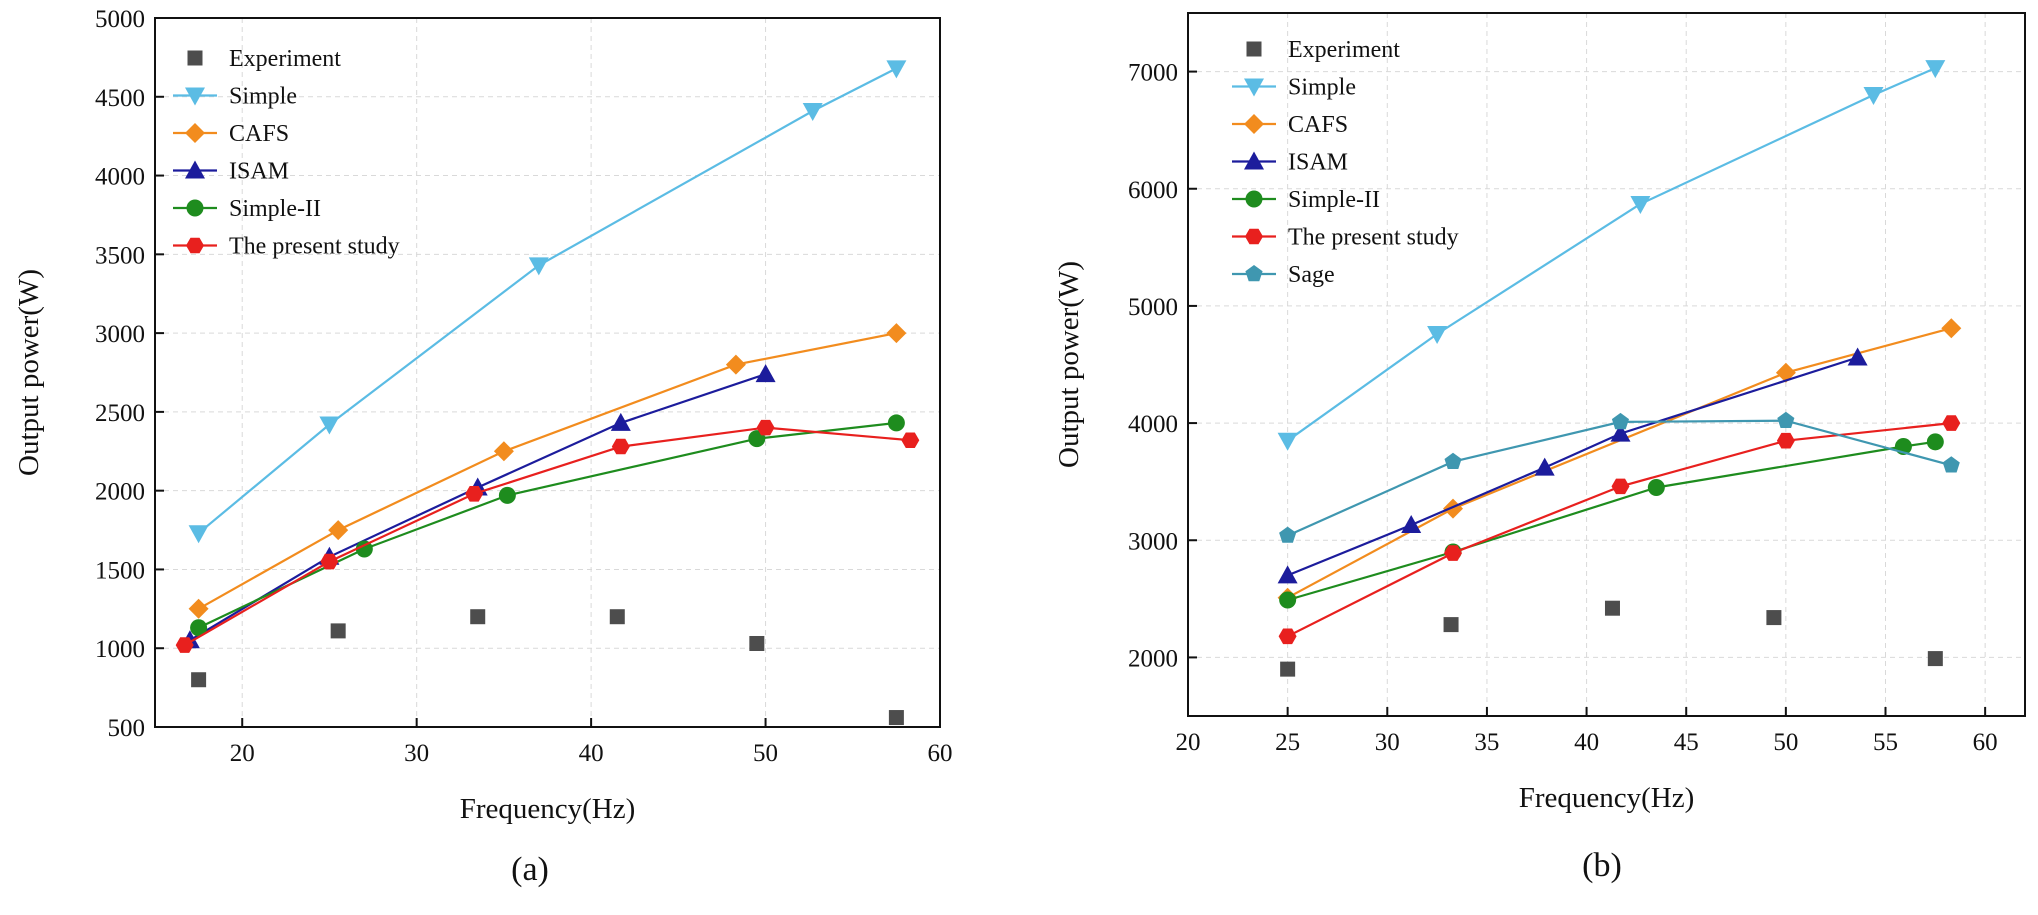 The image size is (2038, 915). I want to click on x-tick-label: 40, so click(1586, 742).